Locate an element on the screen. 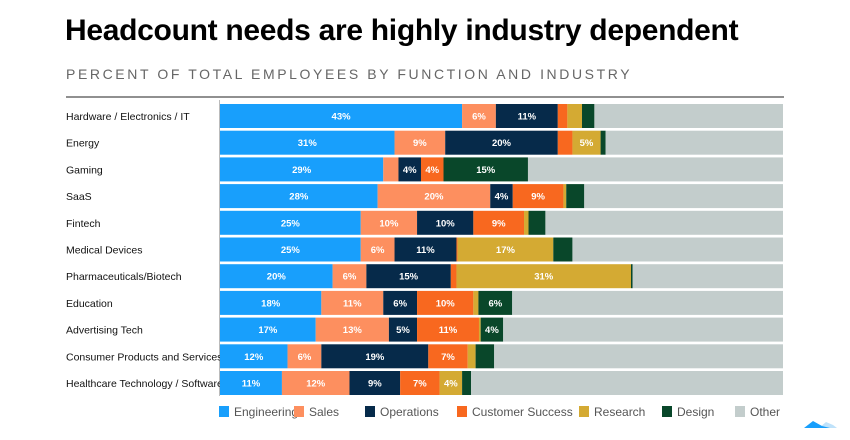  legend-item: Customer Success is located at coordinates (515, 412).